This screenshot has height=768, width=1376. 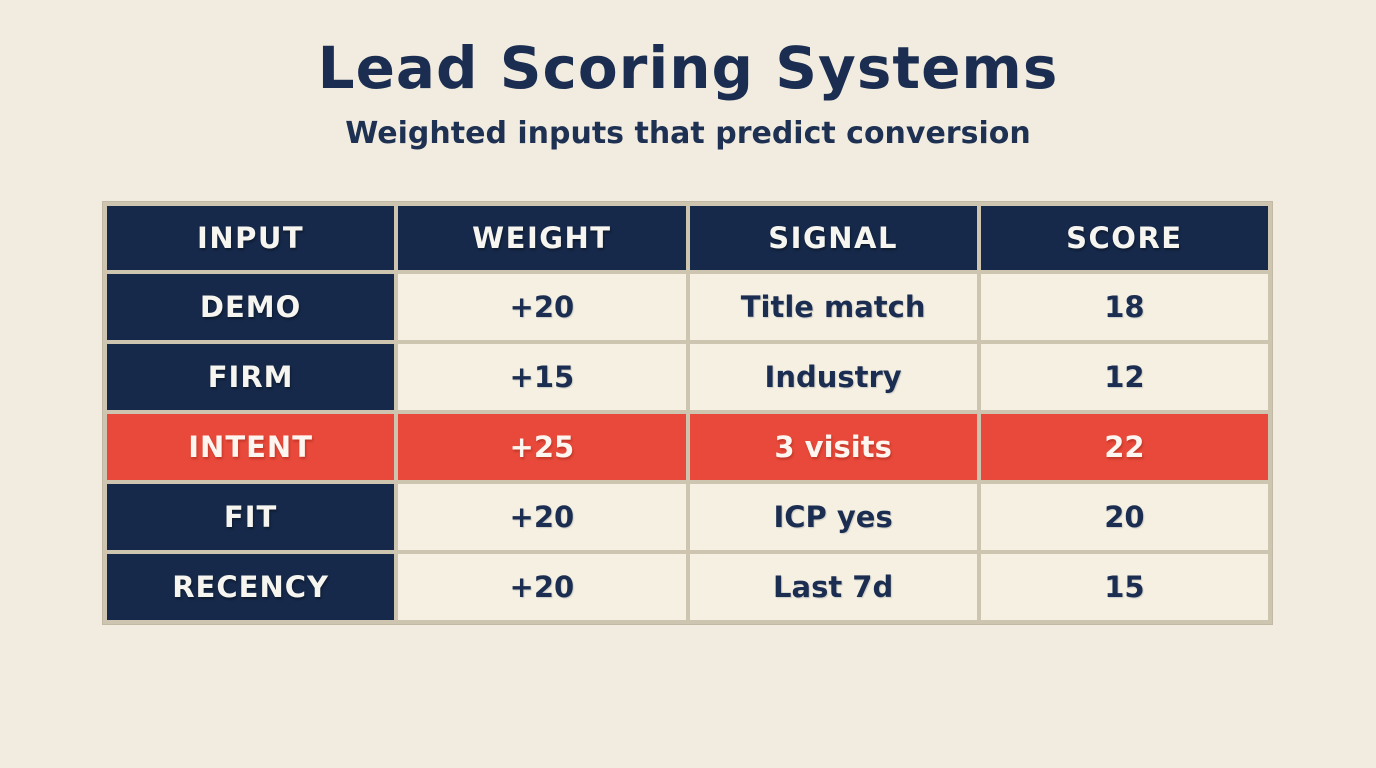 What do you see at coordinates (251, 587) in the screenshot?
I see `row-label: RECENCY` at bounding box center [251, 587].